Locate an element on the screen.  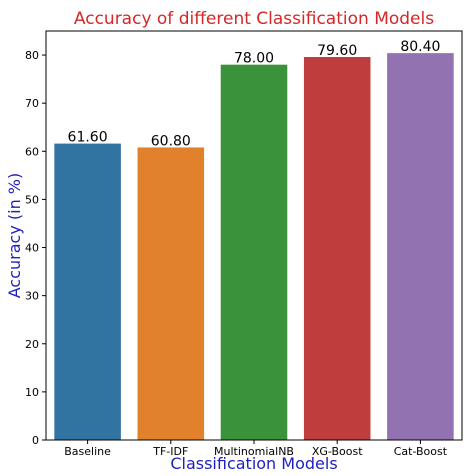
data-label: 79.60 is located at coordinates (337, 51).